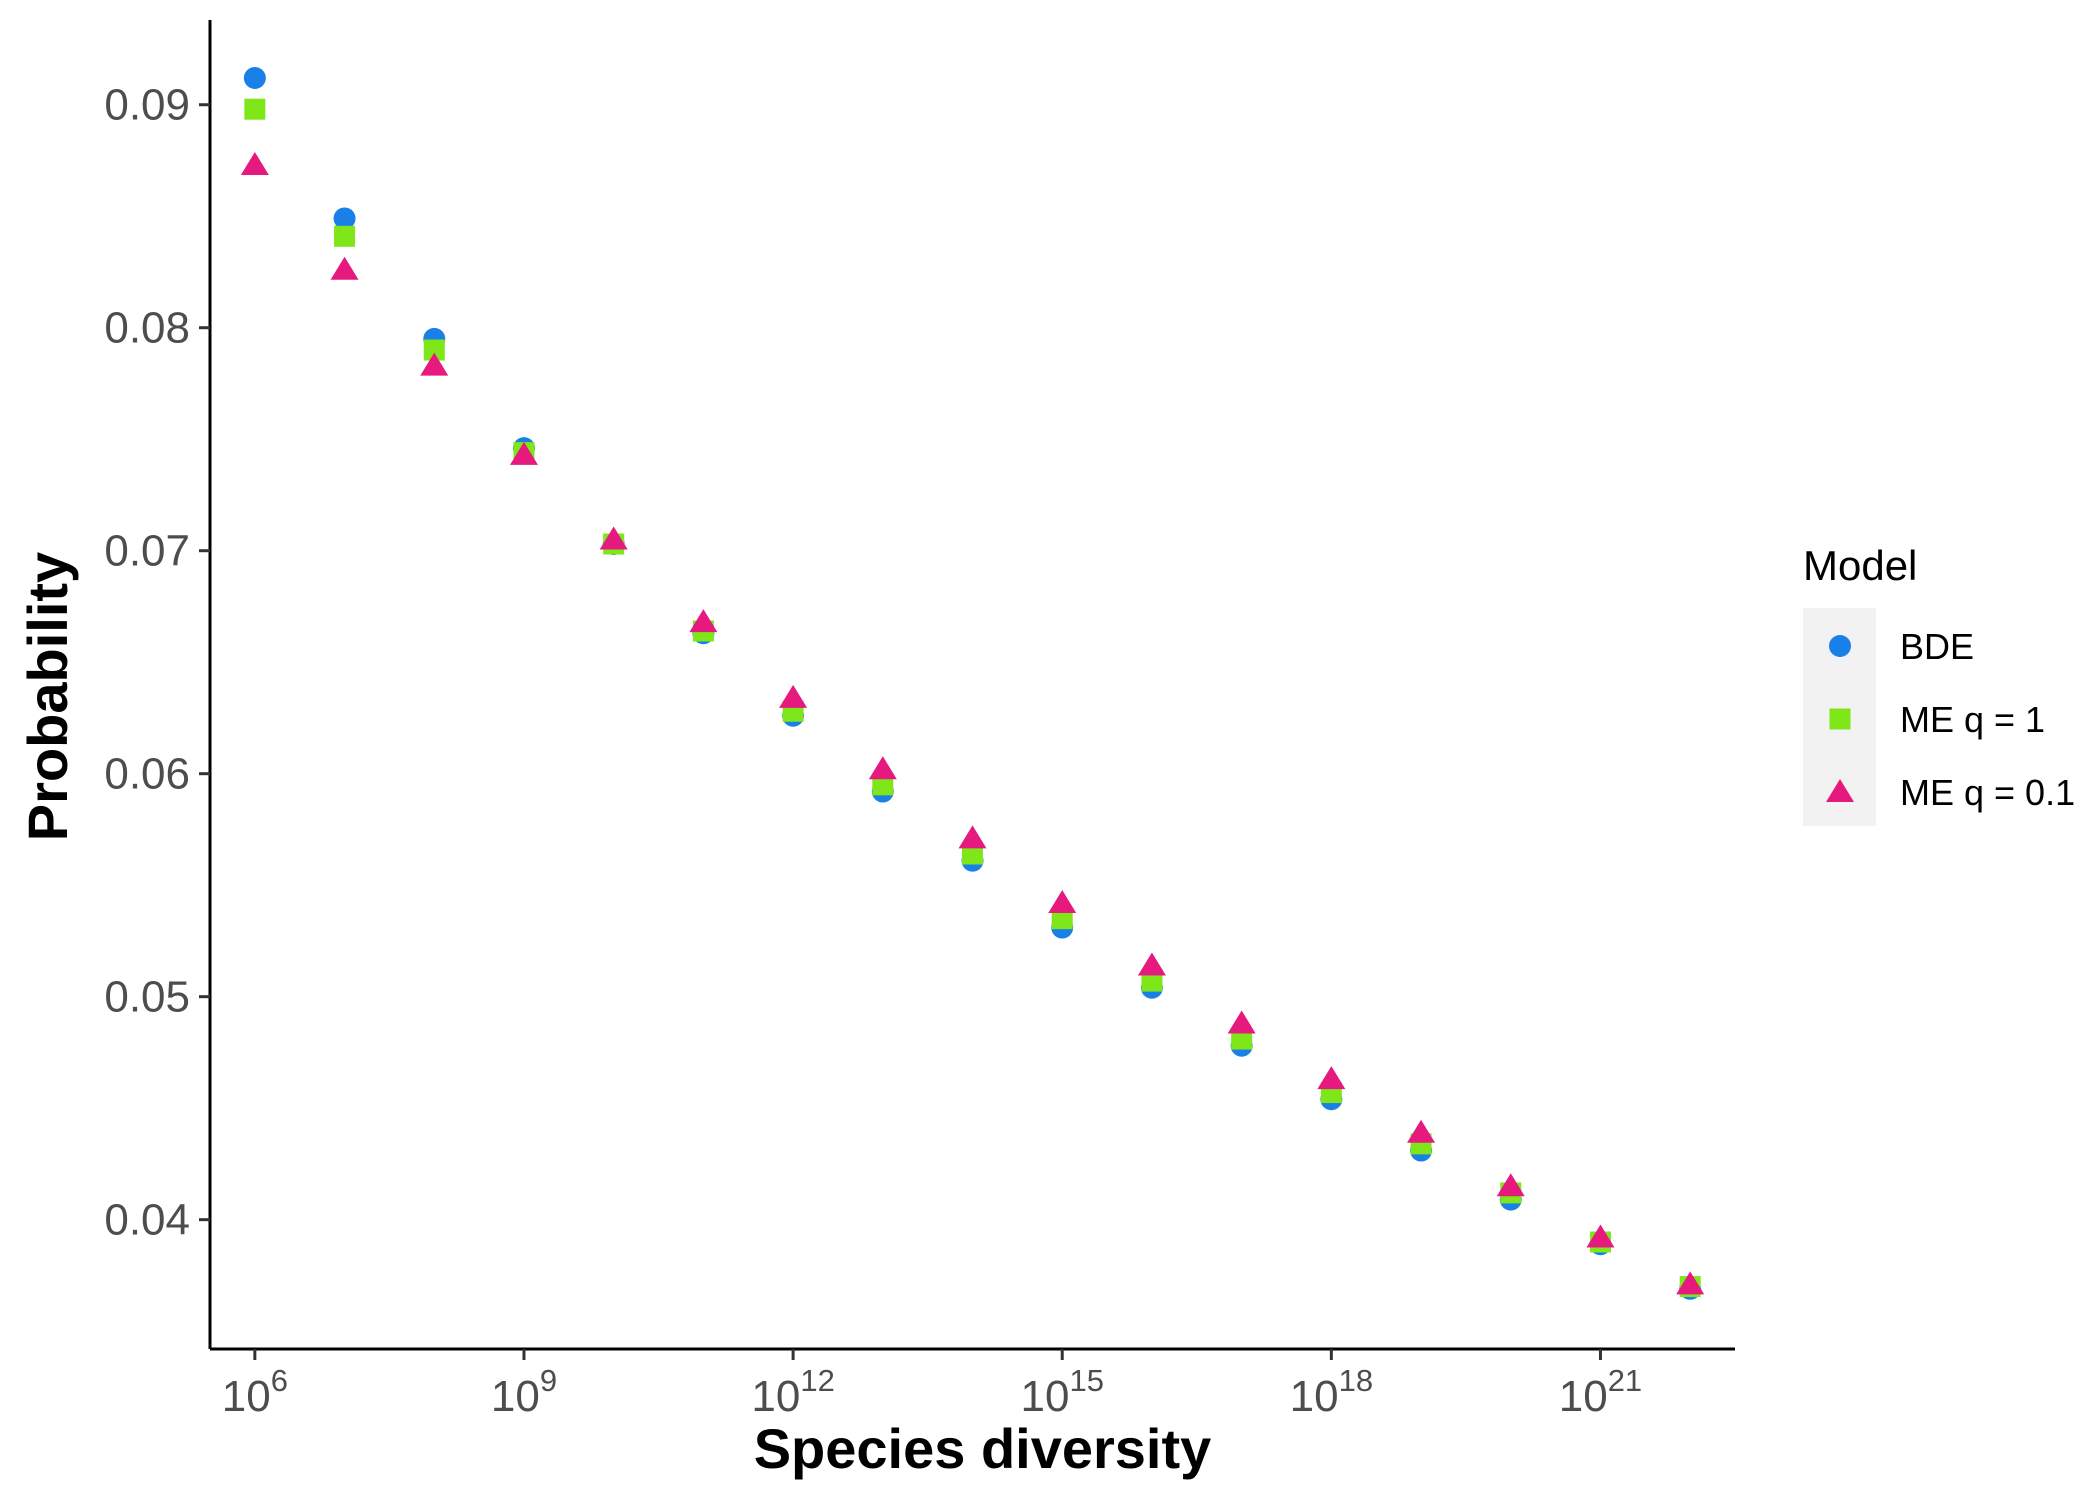  Describe the element at coordinates (1860, 565) in the screenshot. I see `legend-title: Model` at that location.